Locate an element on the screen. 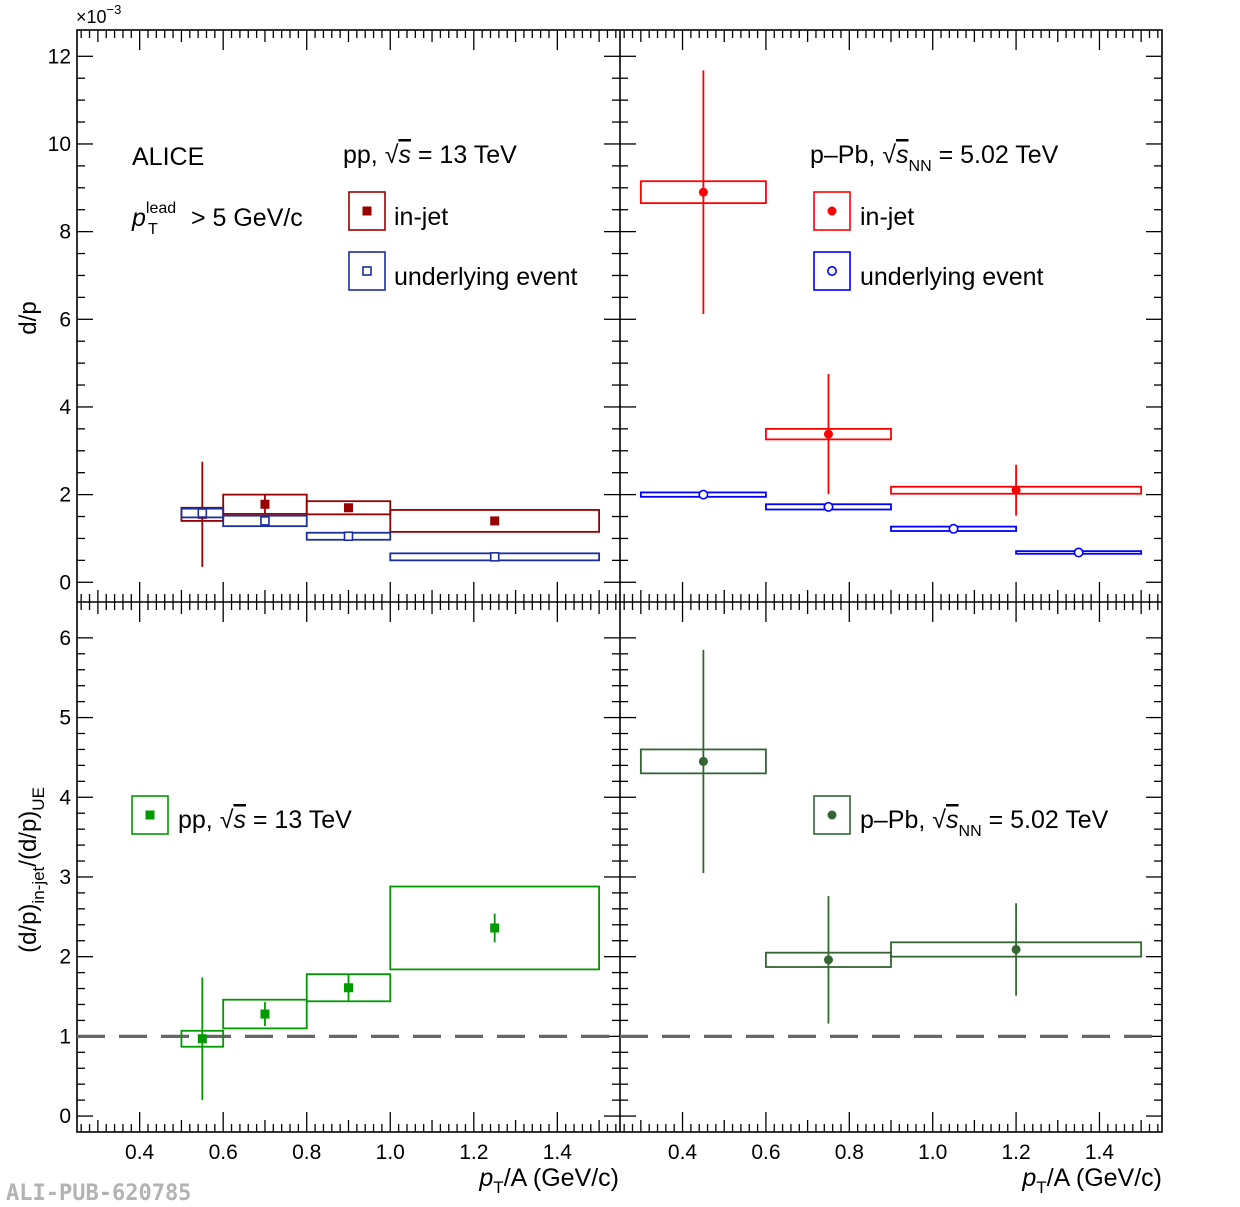 The height and width of the screenshot is (1207, 1240). legend-ppb-ue-marker is located at coordinates (832, 271).